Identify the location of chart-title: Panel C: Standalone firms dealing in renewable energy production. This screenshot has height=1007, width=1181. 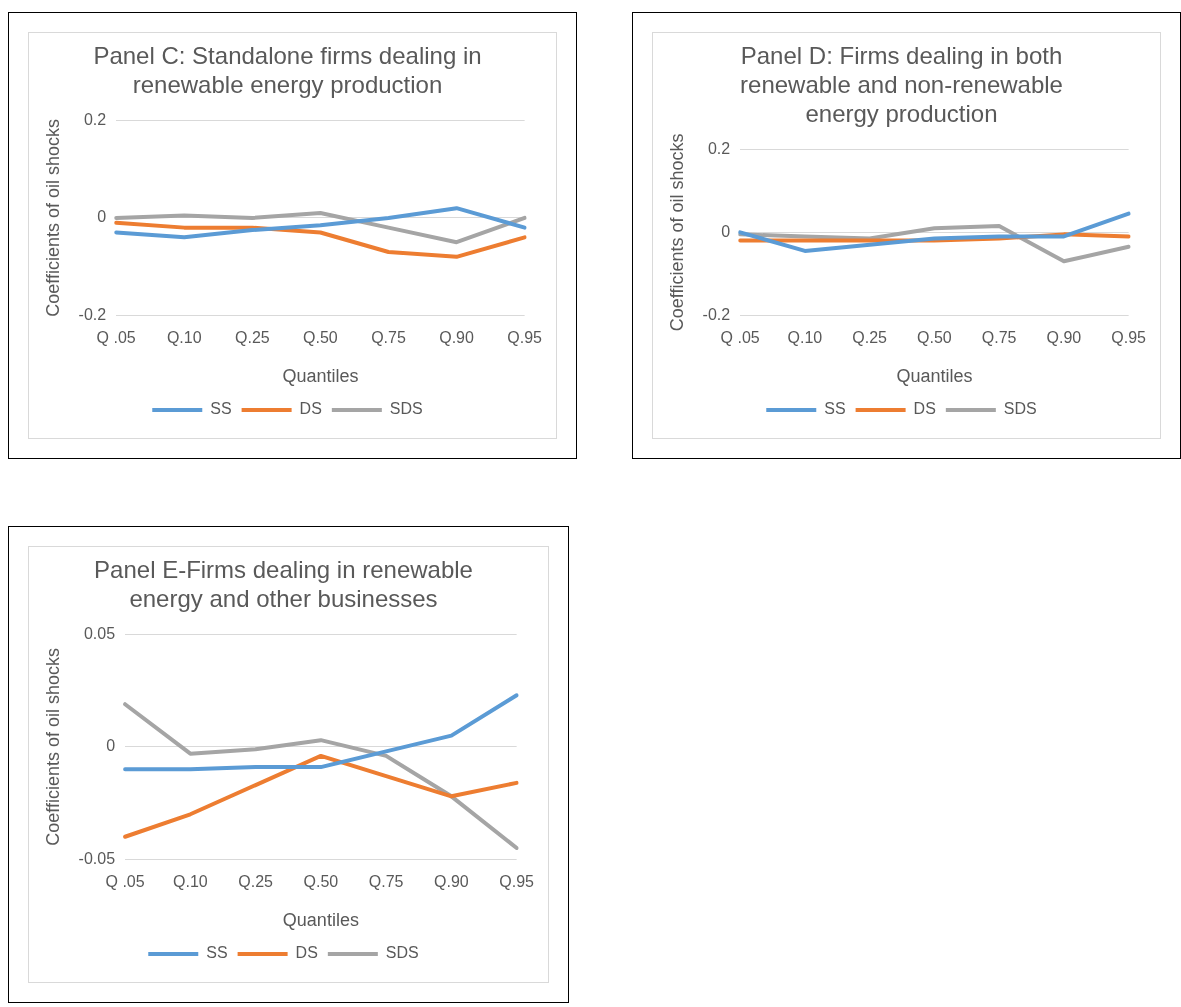
(287, 70).